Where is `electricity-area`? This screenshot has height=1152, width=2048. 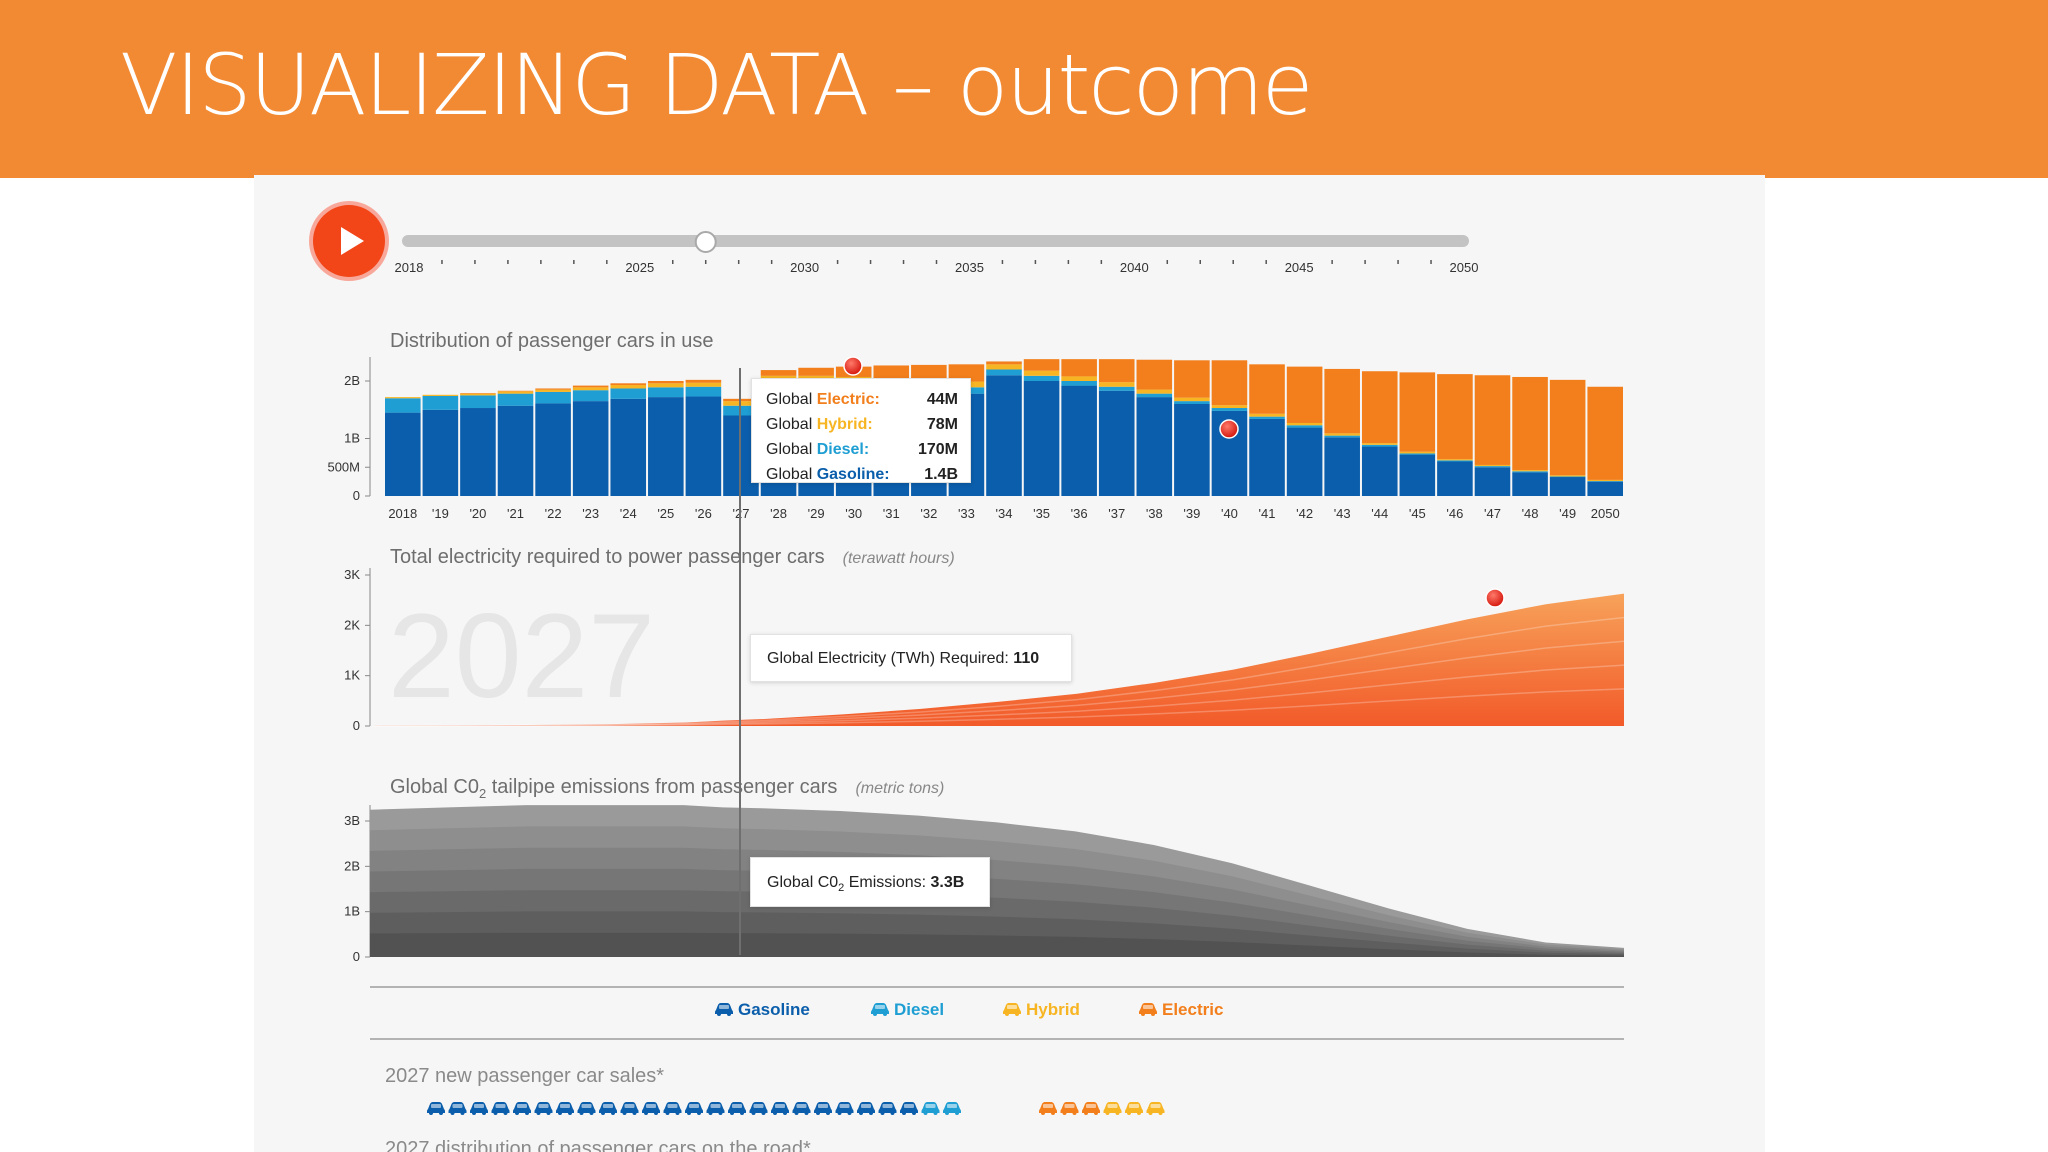
electricity-area is located at coordinates (999, 659).